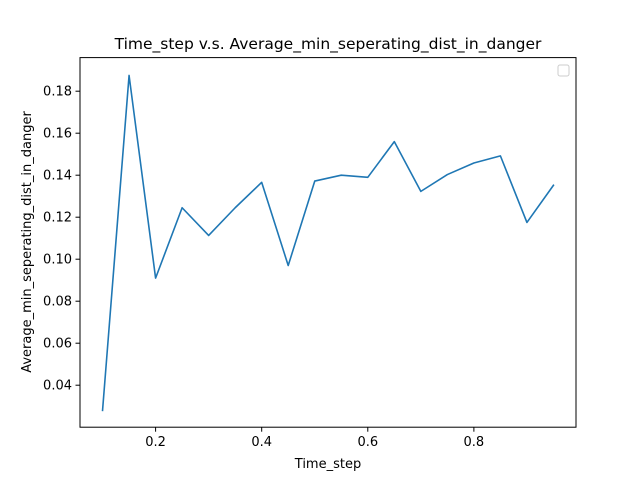 Image resolution: width=640 pixels, height=480 pixels. What do you see at coordinates (563, 70) in the screenshot?
I see `legend-box` at bounding box center [563, 70].